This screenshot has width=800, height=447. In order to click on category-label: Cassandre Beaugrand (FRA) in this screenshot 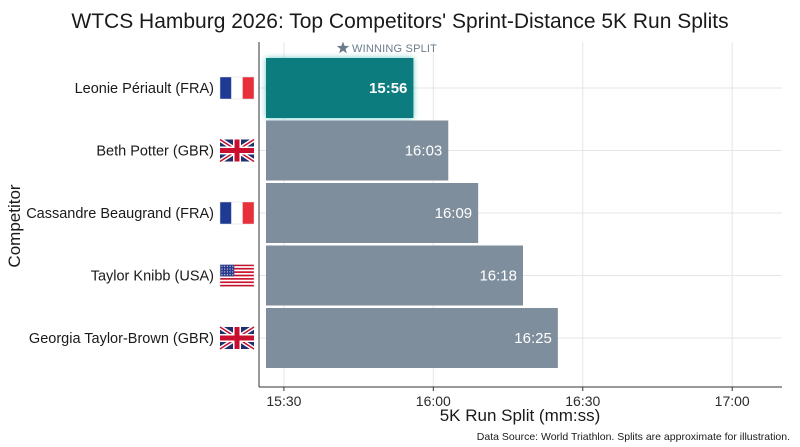, I will do `click(120, 214)`.